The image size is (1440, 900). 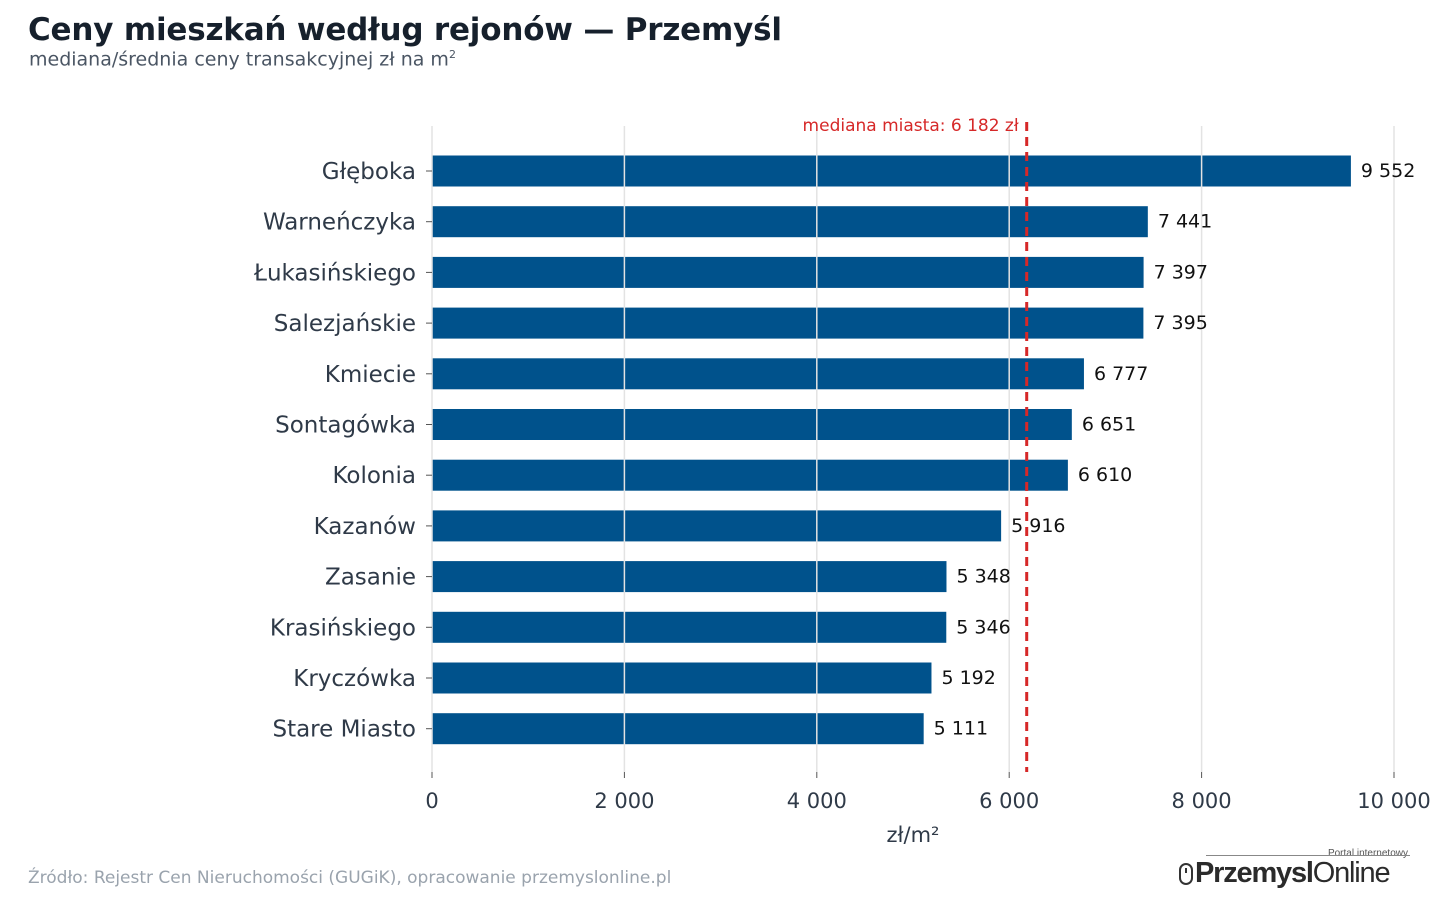 What do you see at coordinates (339, 223) in the screenshot?
I see `category-label: Warneńczyka` at bounding box center [339, 223].